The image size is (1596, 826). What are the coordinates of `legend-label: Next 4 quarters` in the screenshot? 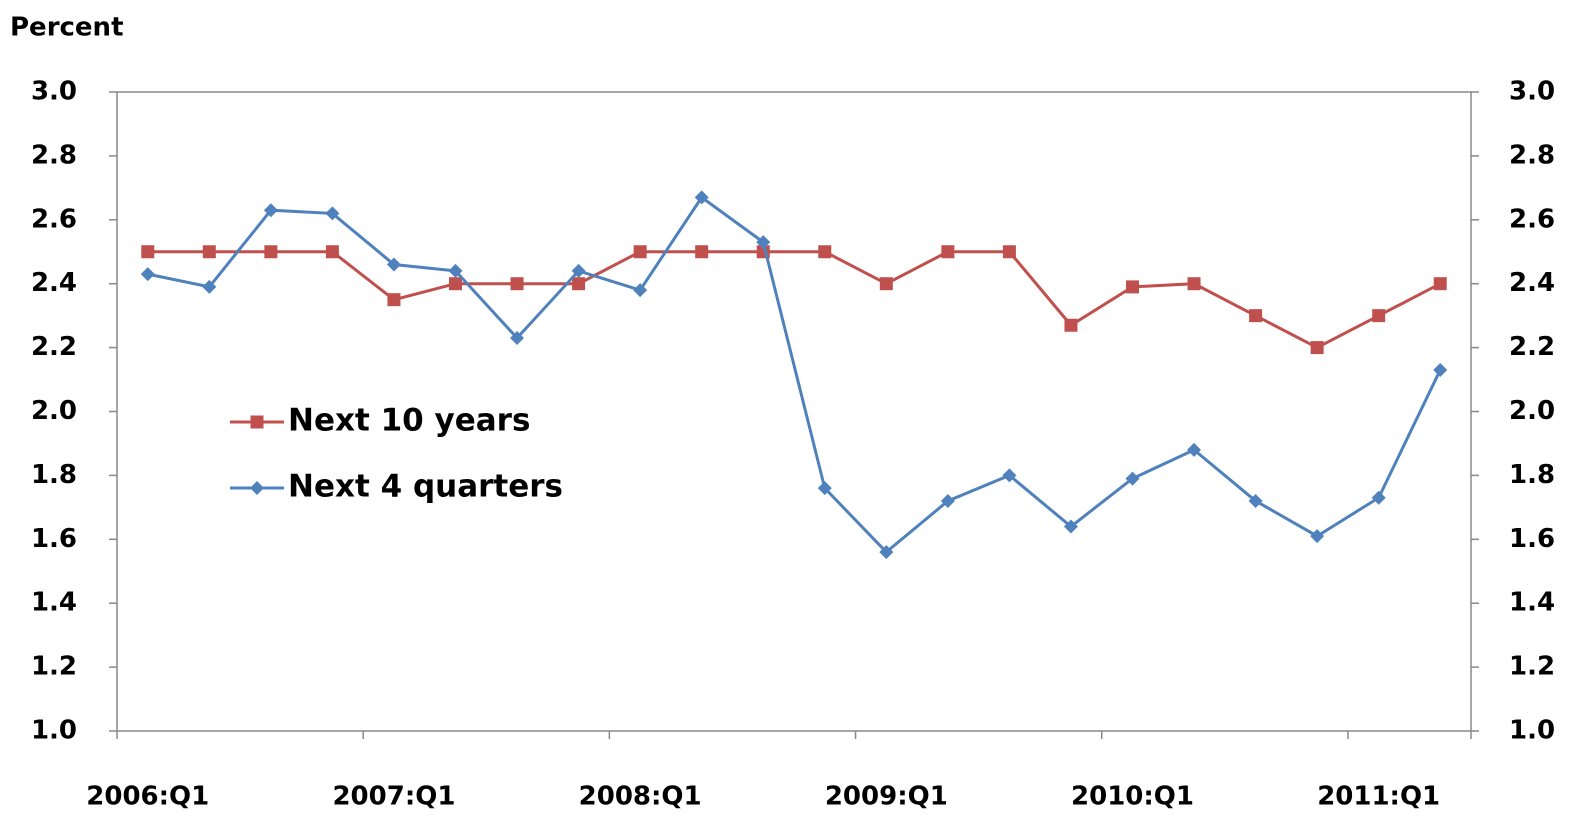 It's located at (425, 487).